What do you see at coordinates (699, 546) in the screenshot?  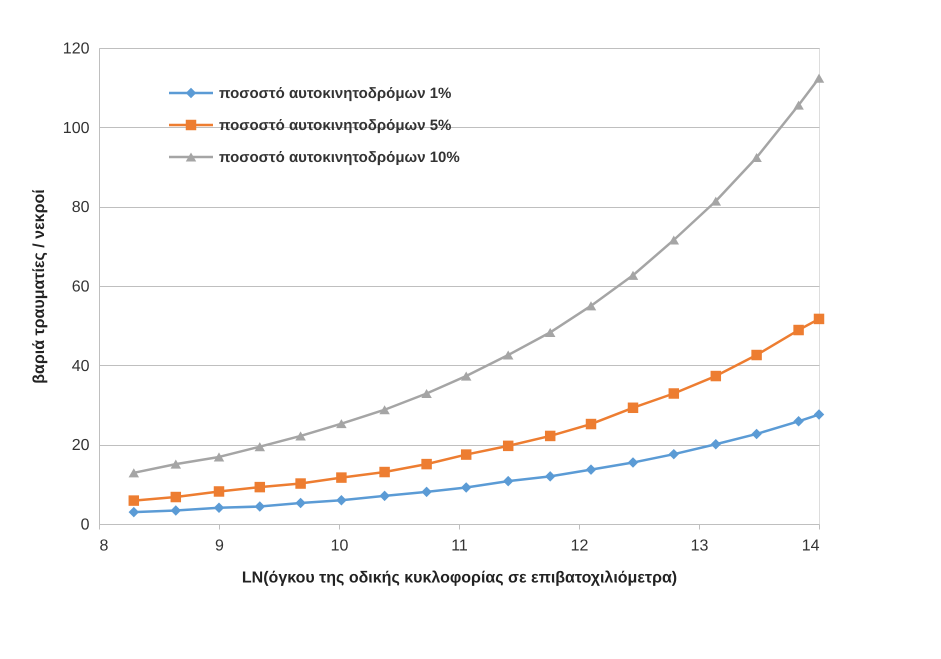 I see `x-tick-label: 13` at bounding box center [699, 546].